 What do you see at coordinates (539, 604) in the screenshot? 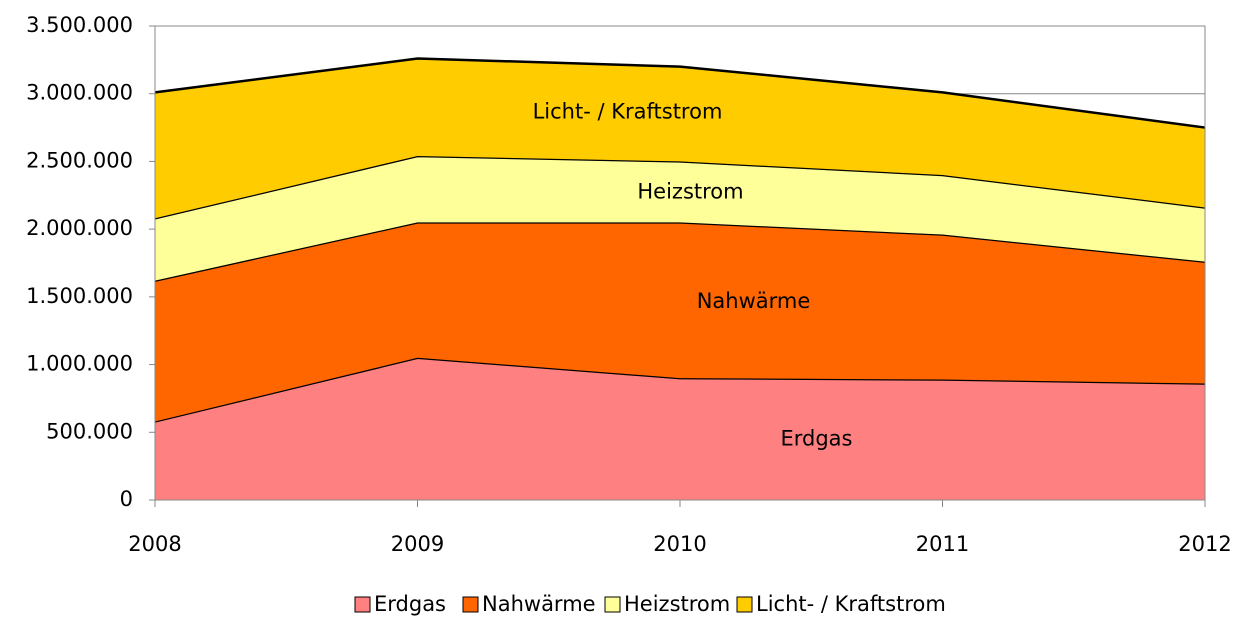
I see `legend-label: Nahwärme` at bounding box center [539, 604].